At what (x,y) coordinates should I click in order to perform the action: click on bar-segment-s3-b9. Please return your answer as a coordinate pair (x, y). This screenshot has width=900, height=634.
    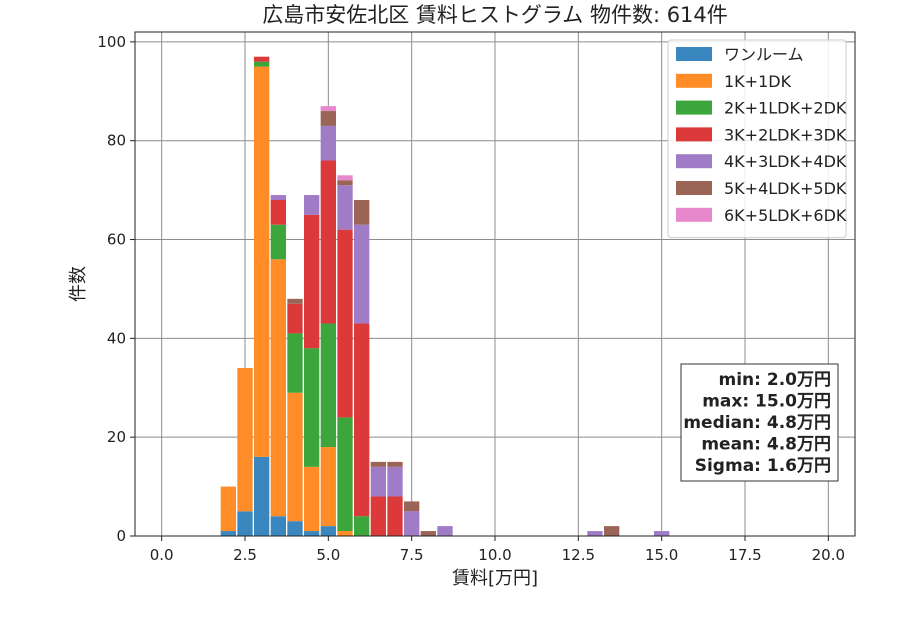
    Looking at the image, I should click on (378, 516).